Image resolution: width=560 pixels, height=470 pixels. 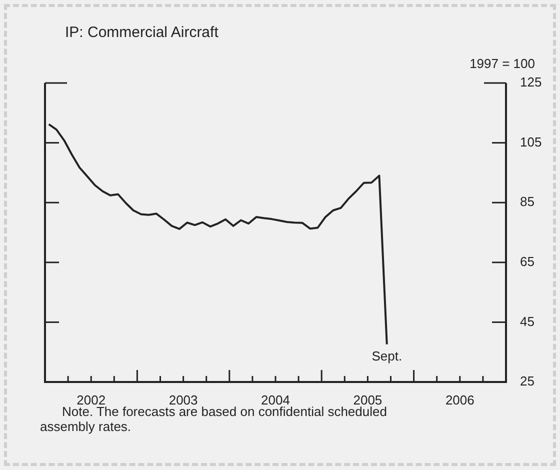 What do you see at coordinates (141, 32) in the screenshot?
I see `chart-title: IP: Commercial Aircraft` at bounding box center [141, 32].